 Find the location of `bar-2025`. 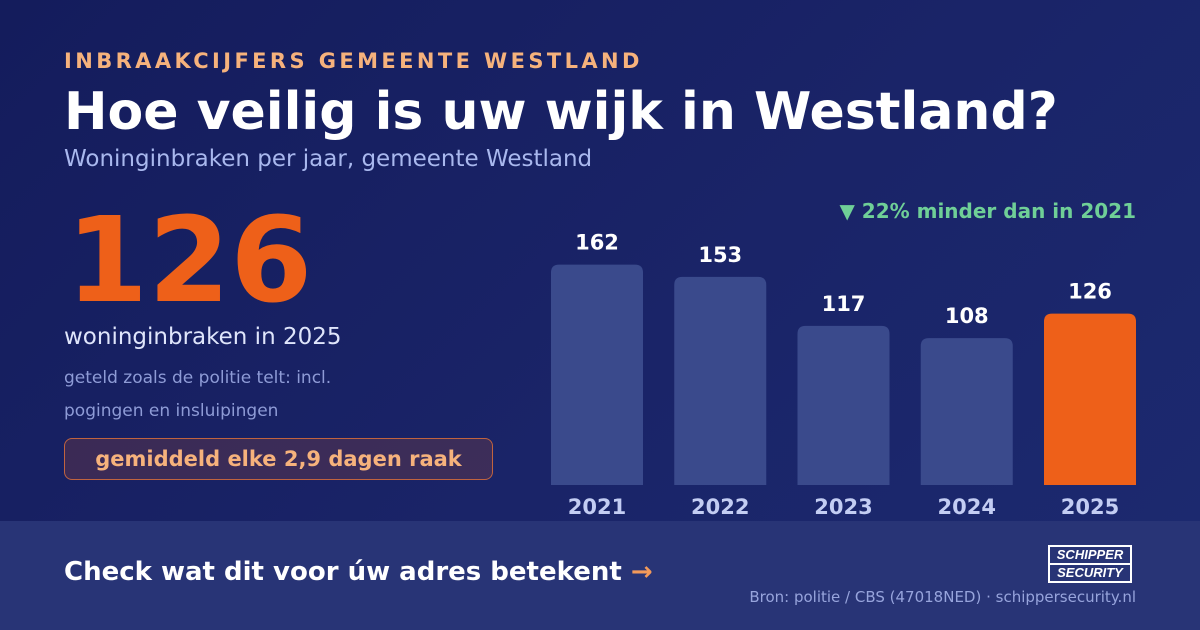

bar-2025 is located at coordinates (1090, 399).